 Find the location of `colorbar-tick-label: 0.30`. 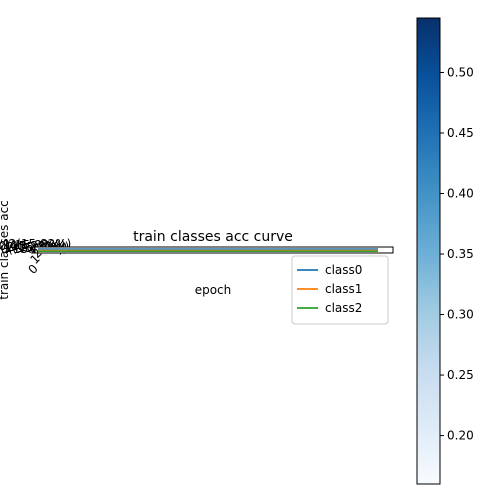

colorbar-tick-label: 0.30 is located at coordinates (460, 315).